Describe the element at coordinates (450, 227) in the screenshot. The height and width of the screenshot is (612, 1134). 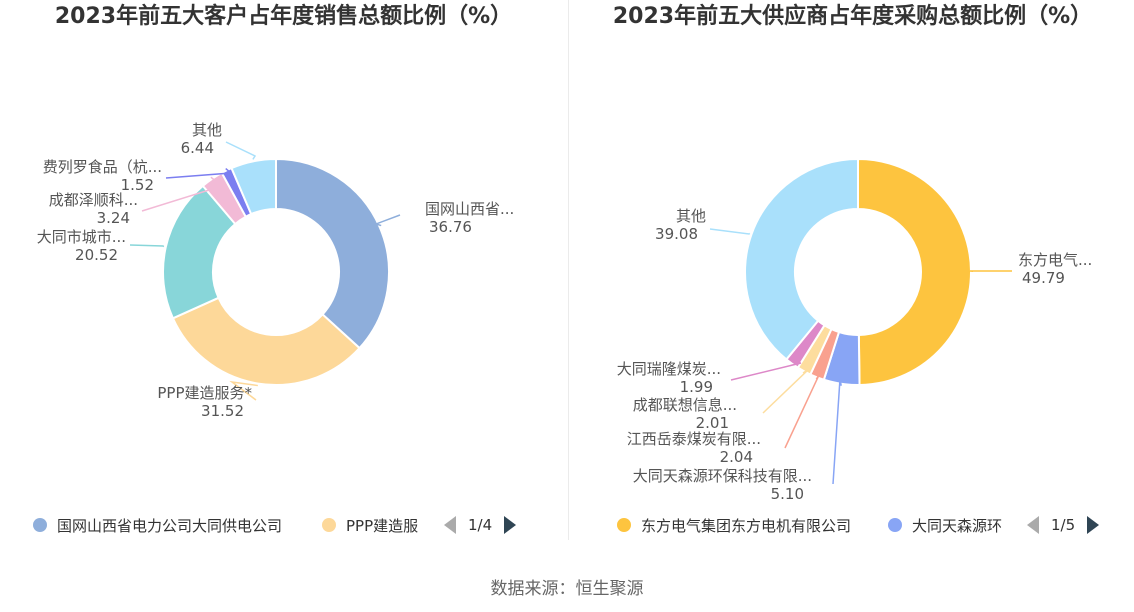
I see `slice-value-label: 36.76` at that location.